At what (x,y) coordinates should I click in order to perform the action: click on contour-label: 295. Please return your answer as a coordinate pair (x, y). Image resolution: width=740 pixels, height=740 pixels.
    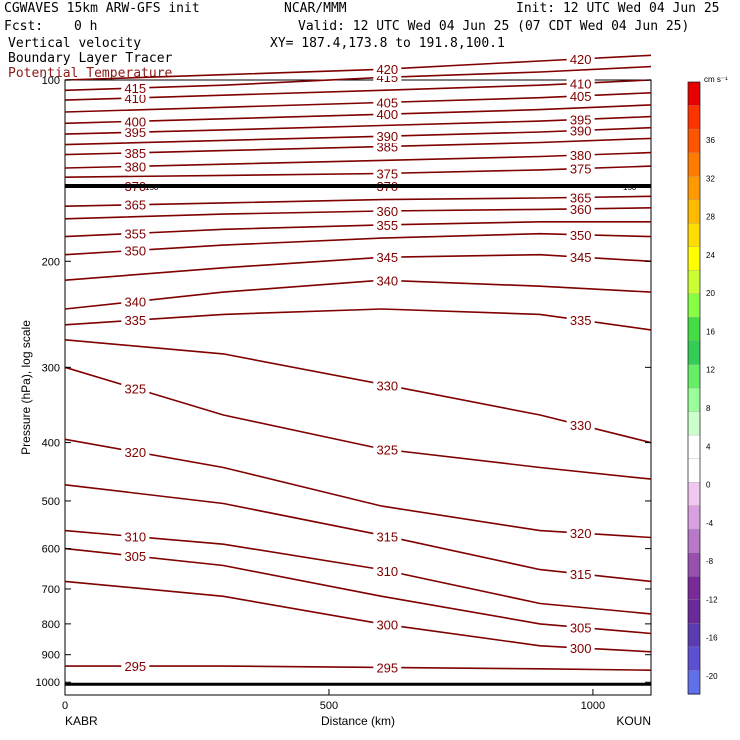
    Looking at the image, I should click on (135, 666).